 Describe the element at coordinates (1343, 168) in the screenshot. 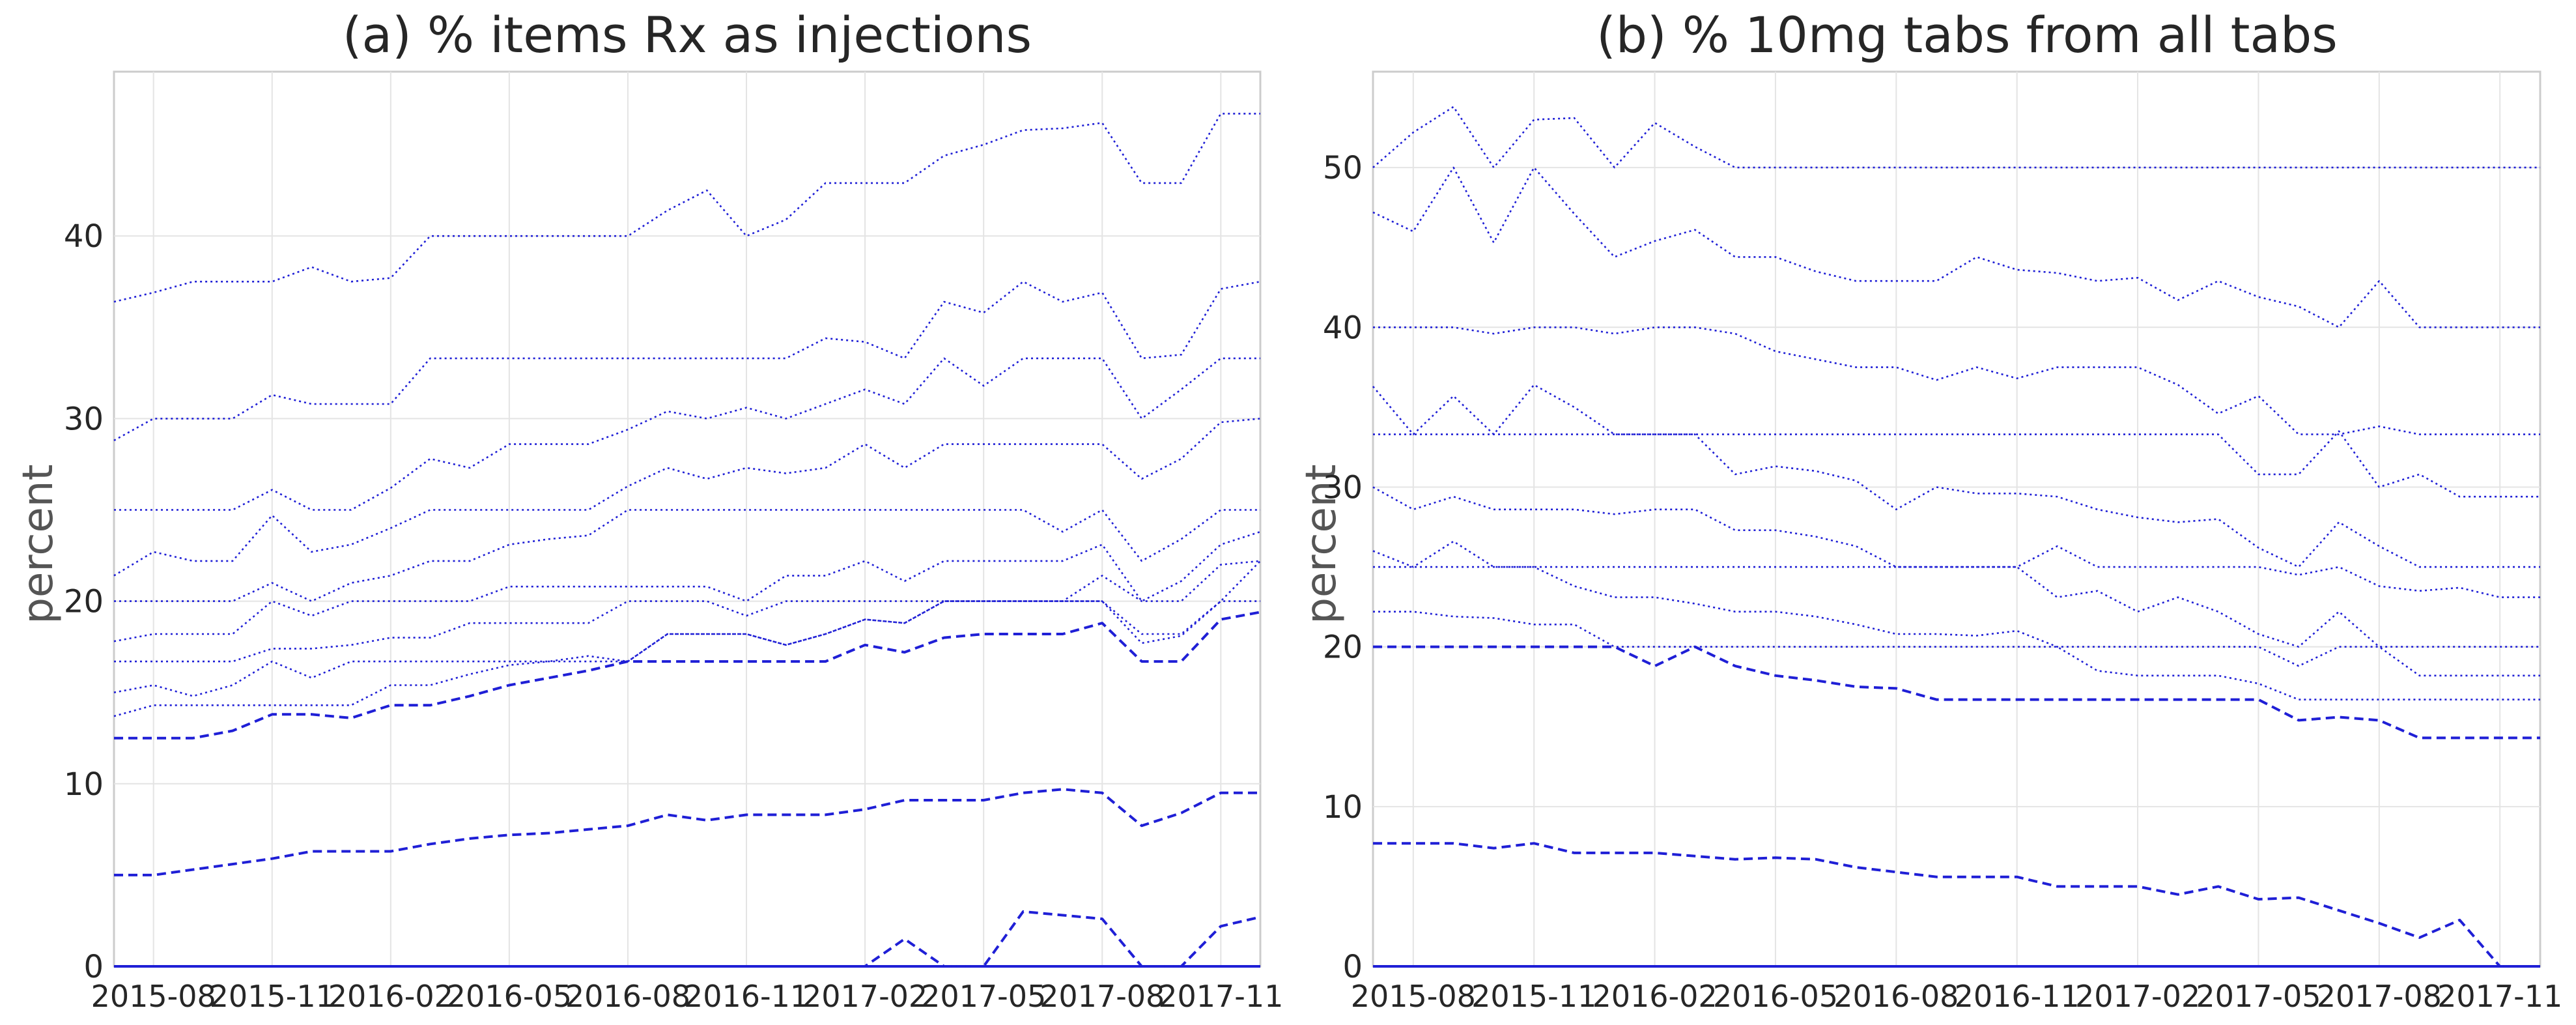

I see `y-tick-label: 50` at that location.